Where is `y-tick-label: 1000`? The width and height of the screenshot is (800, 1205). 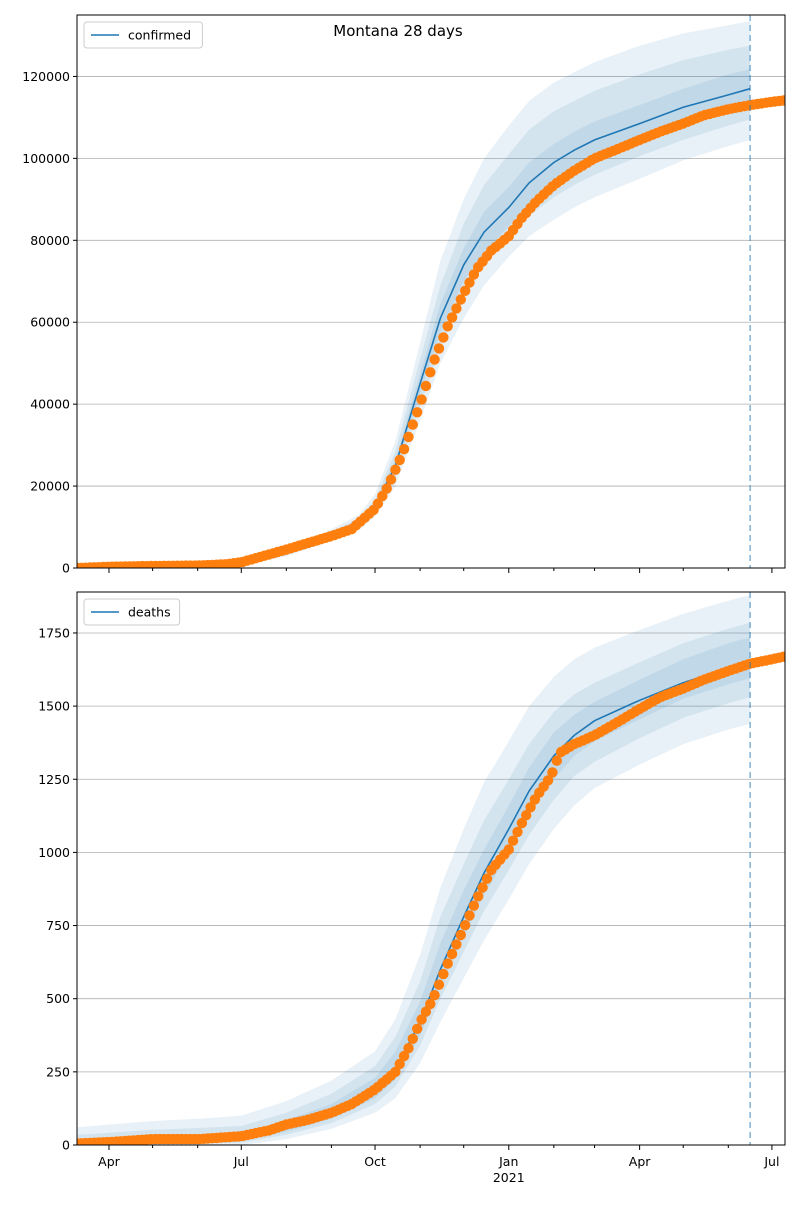
y-tick-label: 1000 is located at coordinates (54, 852).